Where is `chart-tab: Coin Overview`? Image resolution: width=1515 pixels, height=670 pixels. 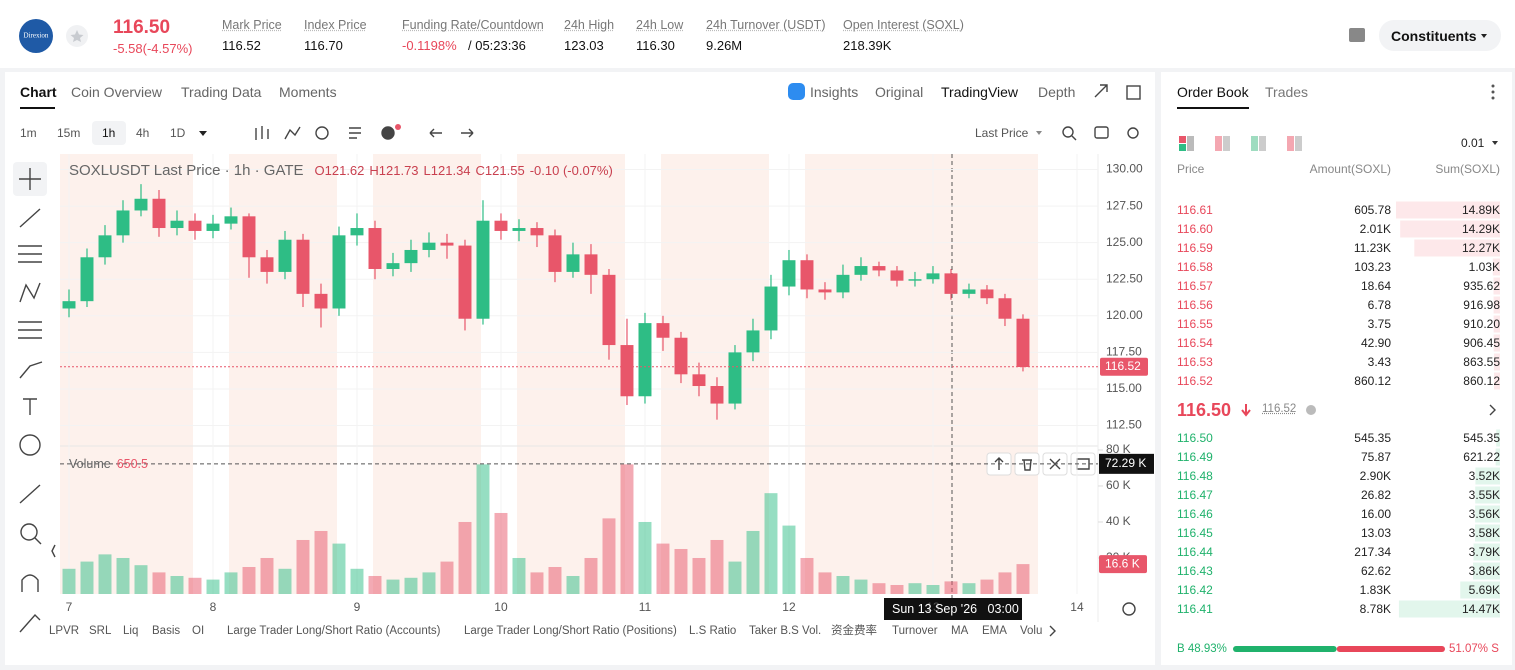
chart-tab: Coin Overview is located at coordinates (117, 92).